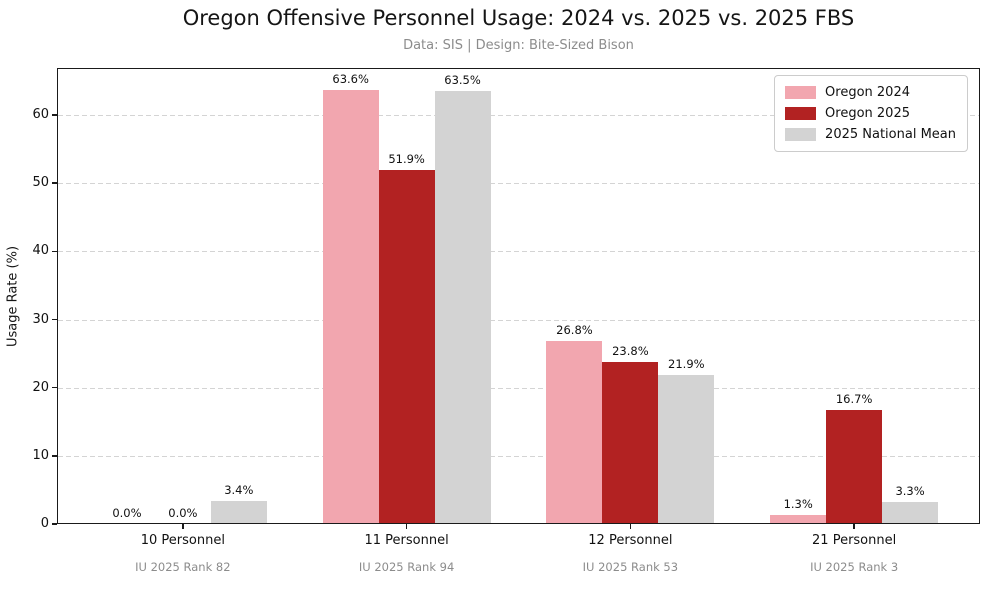 This screenshot has width=989, height=589. I want to click on legend-swatch-oregon-2025, so click(801, 113).